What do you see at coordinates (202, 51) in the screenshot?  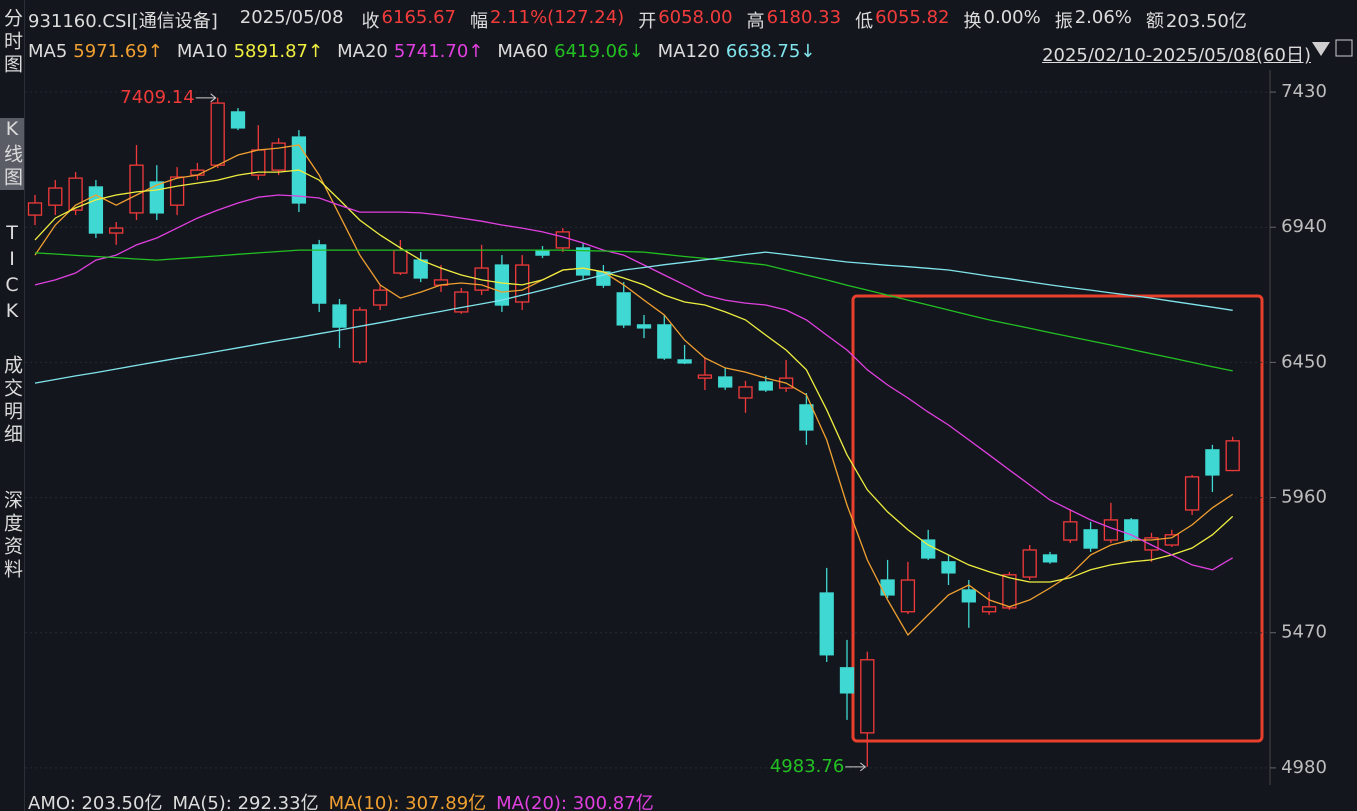 I see `ma-name: MA10` at bounding box center [202, 51].